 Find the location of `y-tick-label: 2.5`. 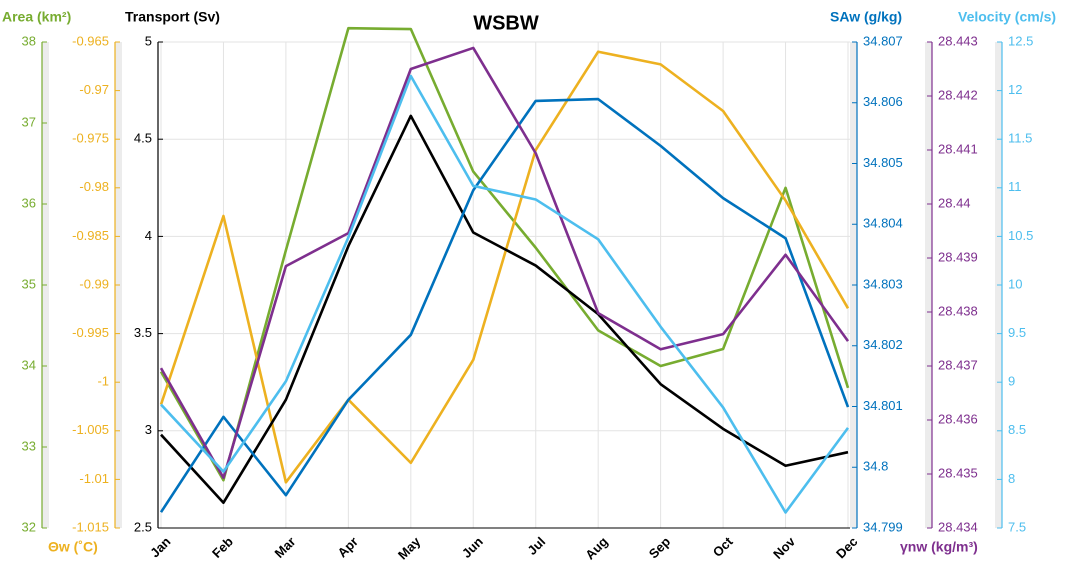

y-tick-label: 2.5 is located at coordinates (143, 526).